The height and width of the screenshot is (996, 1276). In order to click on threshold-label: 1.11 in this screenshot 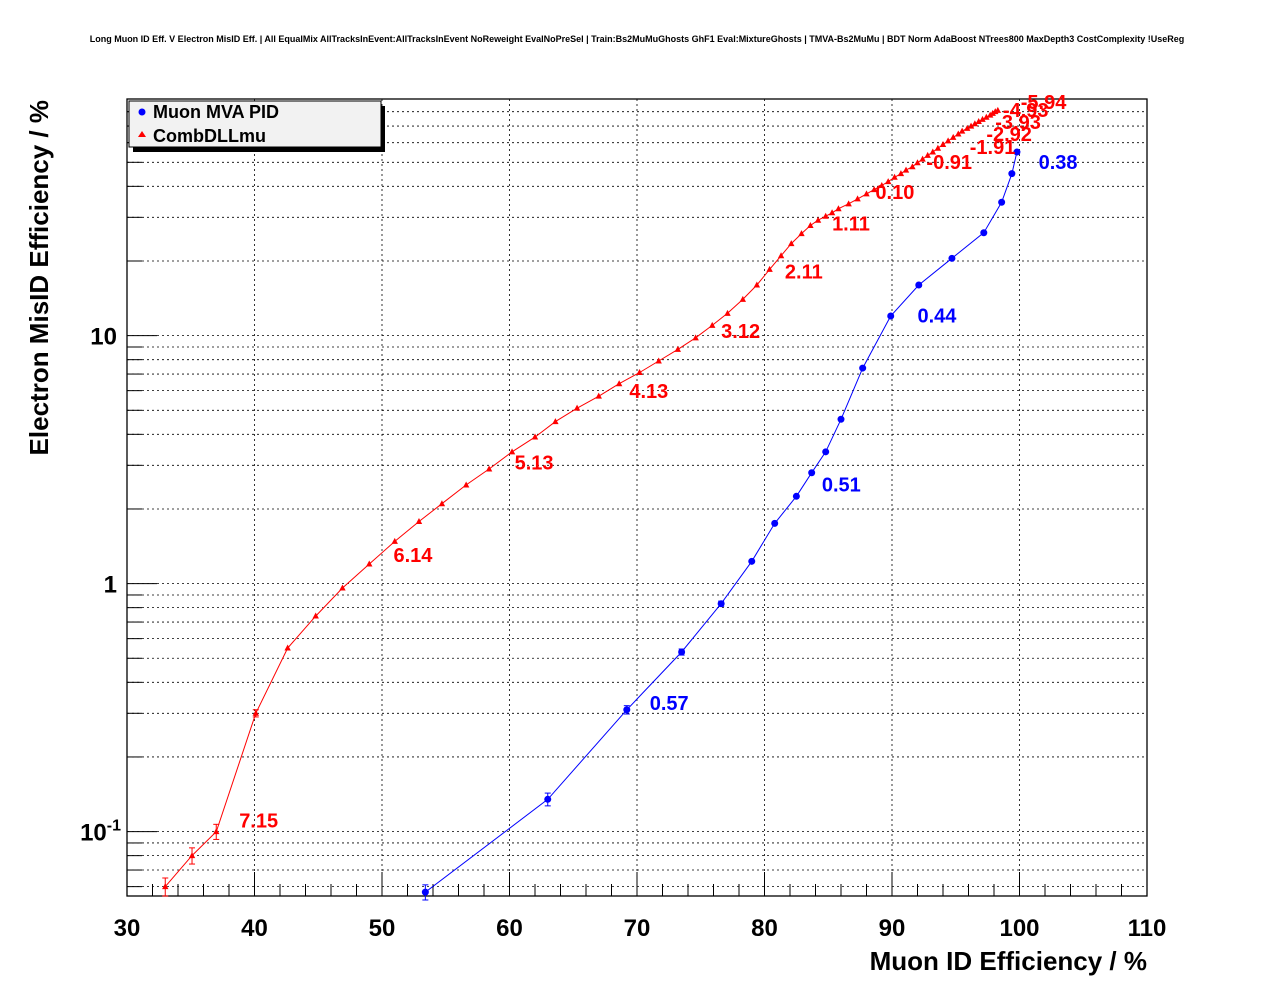, I will do `click(851, 225)`.